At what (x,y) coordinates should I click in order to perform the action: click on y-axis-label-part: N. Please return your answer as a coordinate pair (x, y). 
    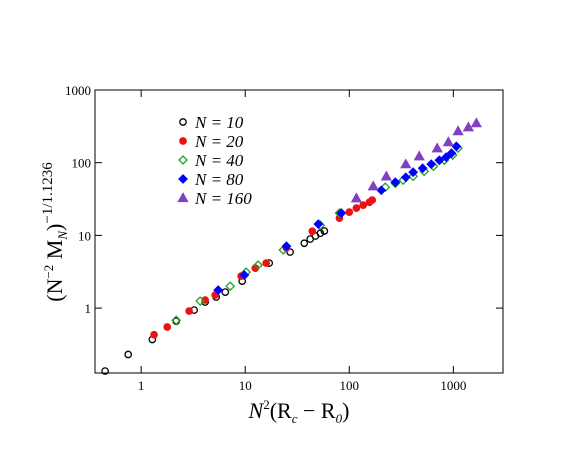
    Looking at the image, I should click on (62, 235).